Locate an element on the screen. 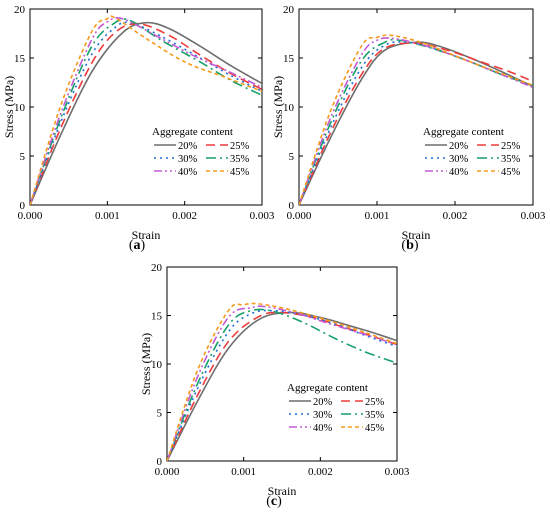 This screenshot has height=519, width=550. panel-label: (b) is located at coordinates (409, 245).